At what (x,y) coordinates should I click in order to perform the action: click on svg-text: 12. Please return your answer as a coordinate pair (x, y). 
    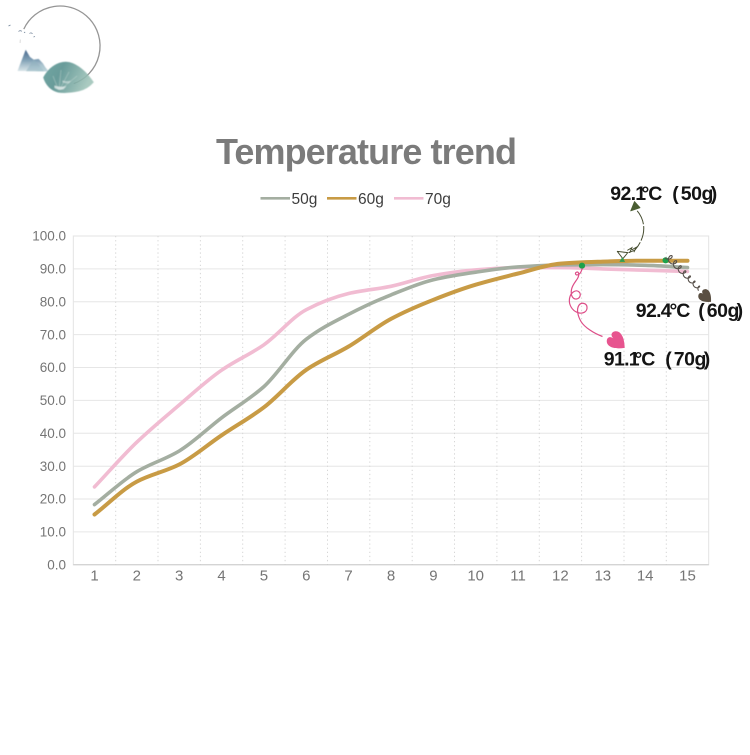
    Looking at the image, I should click on (560, 576).